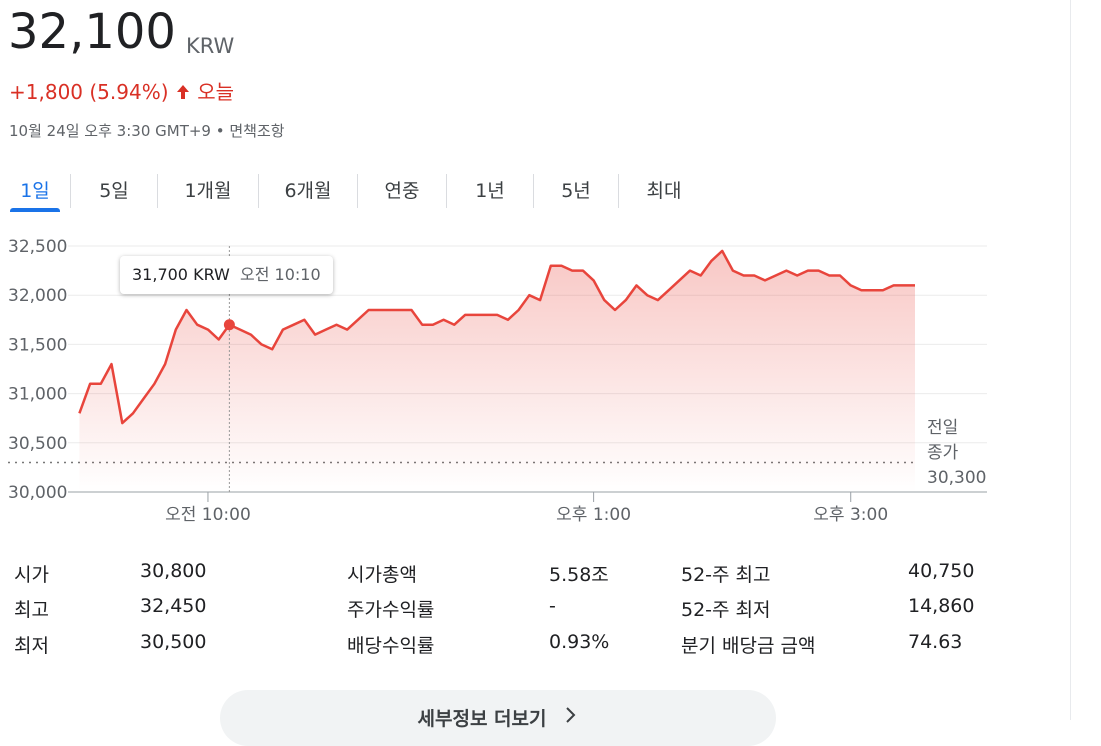 The width and height of the screenshot is (1101, 746). What do you see at coordinates (552, 606) in the screenshot?
I see `stat-value: -` at bounding box center [552, 606].